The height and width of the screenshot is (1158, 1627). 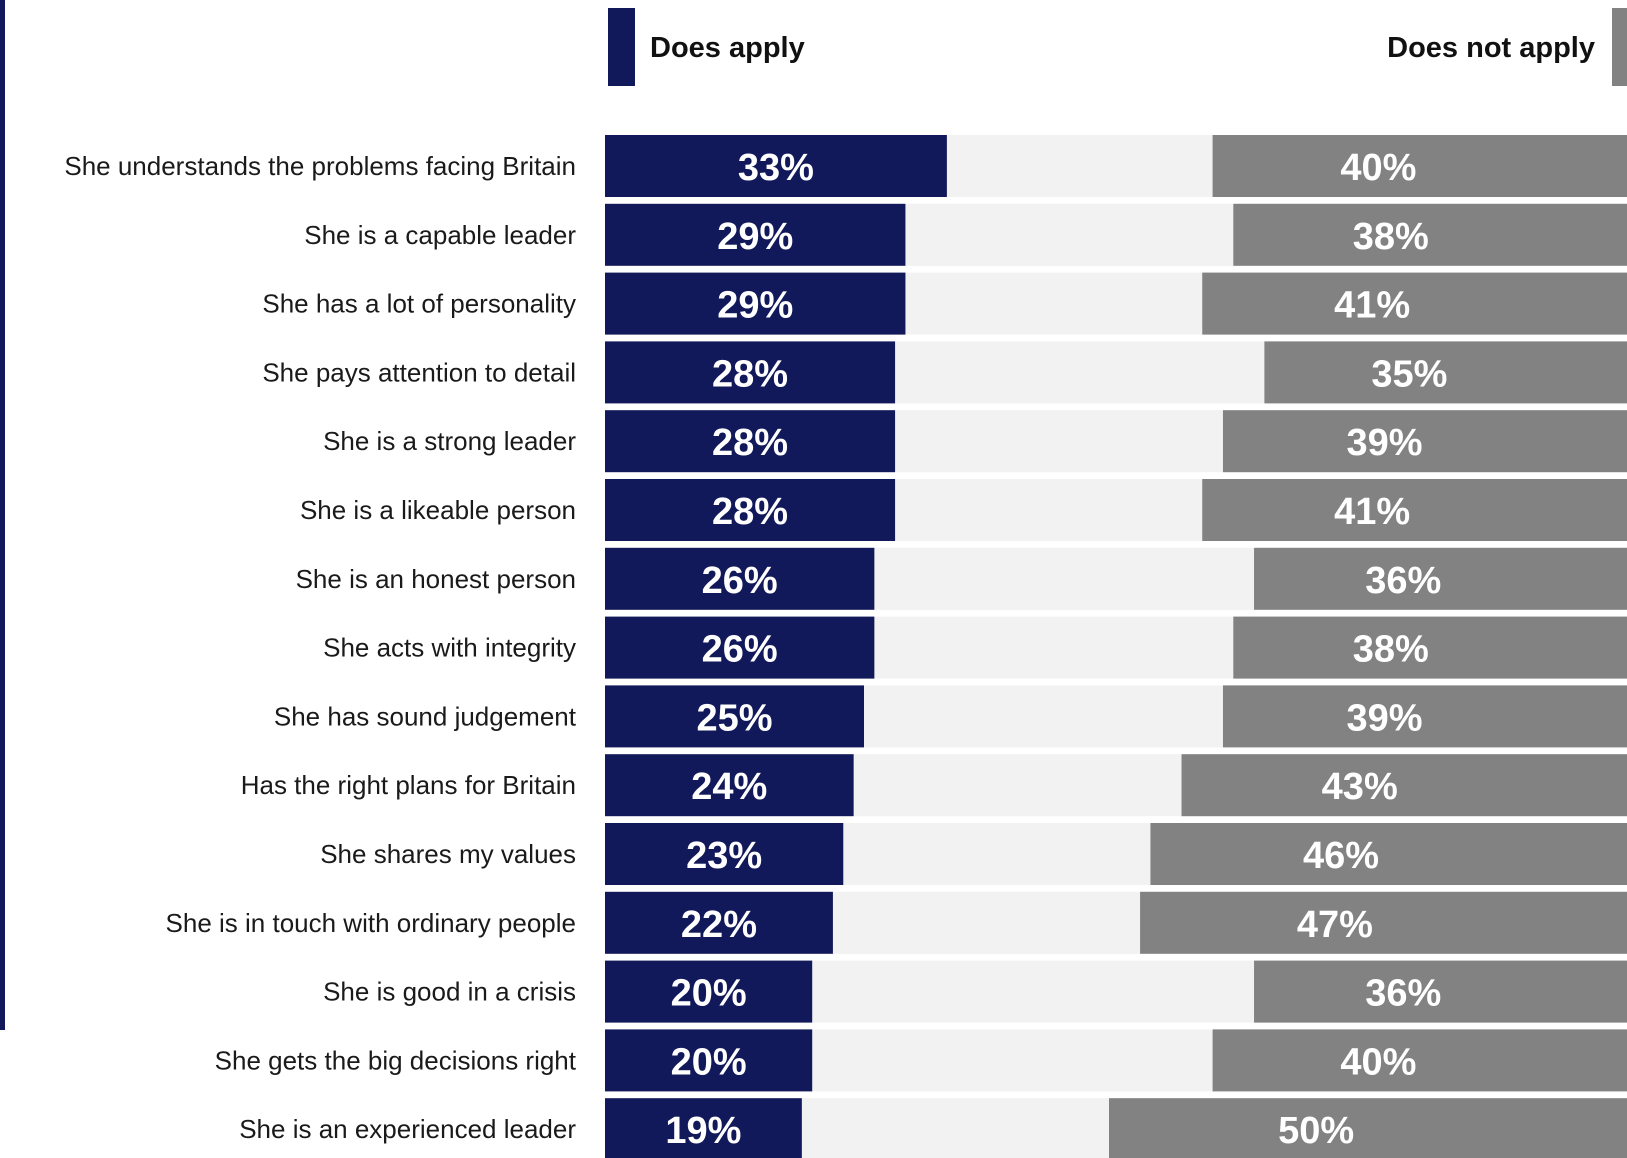 I want to click on row-label: She is an experienced leader, so click(x=407, y=1129).